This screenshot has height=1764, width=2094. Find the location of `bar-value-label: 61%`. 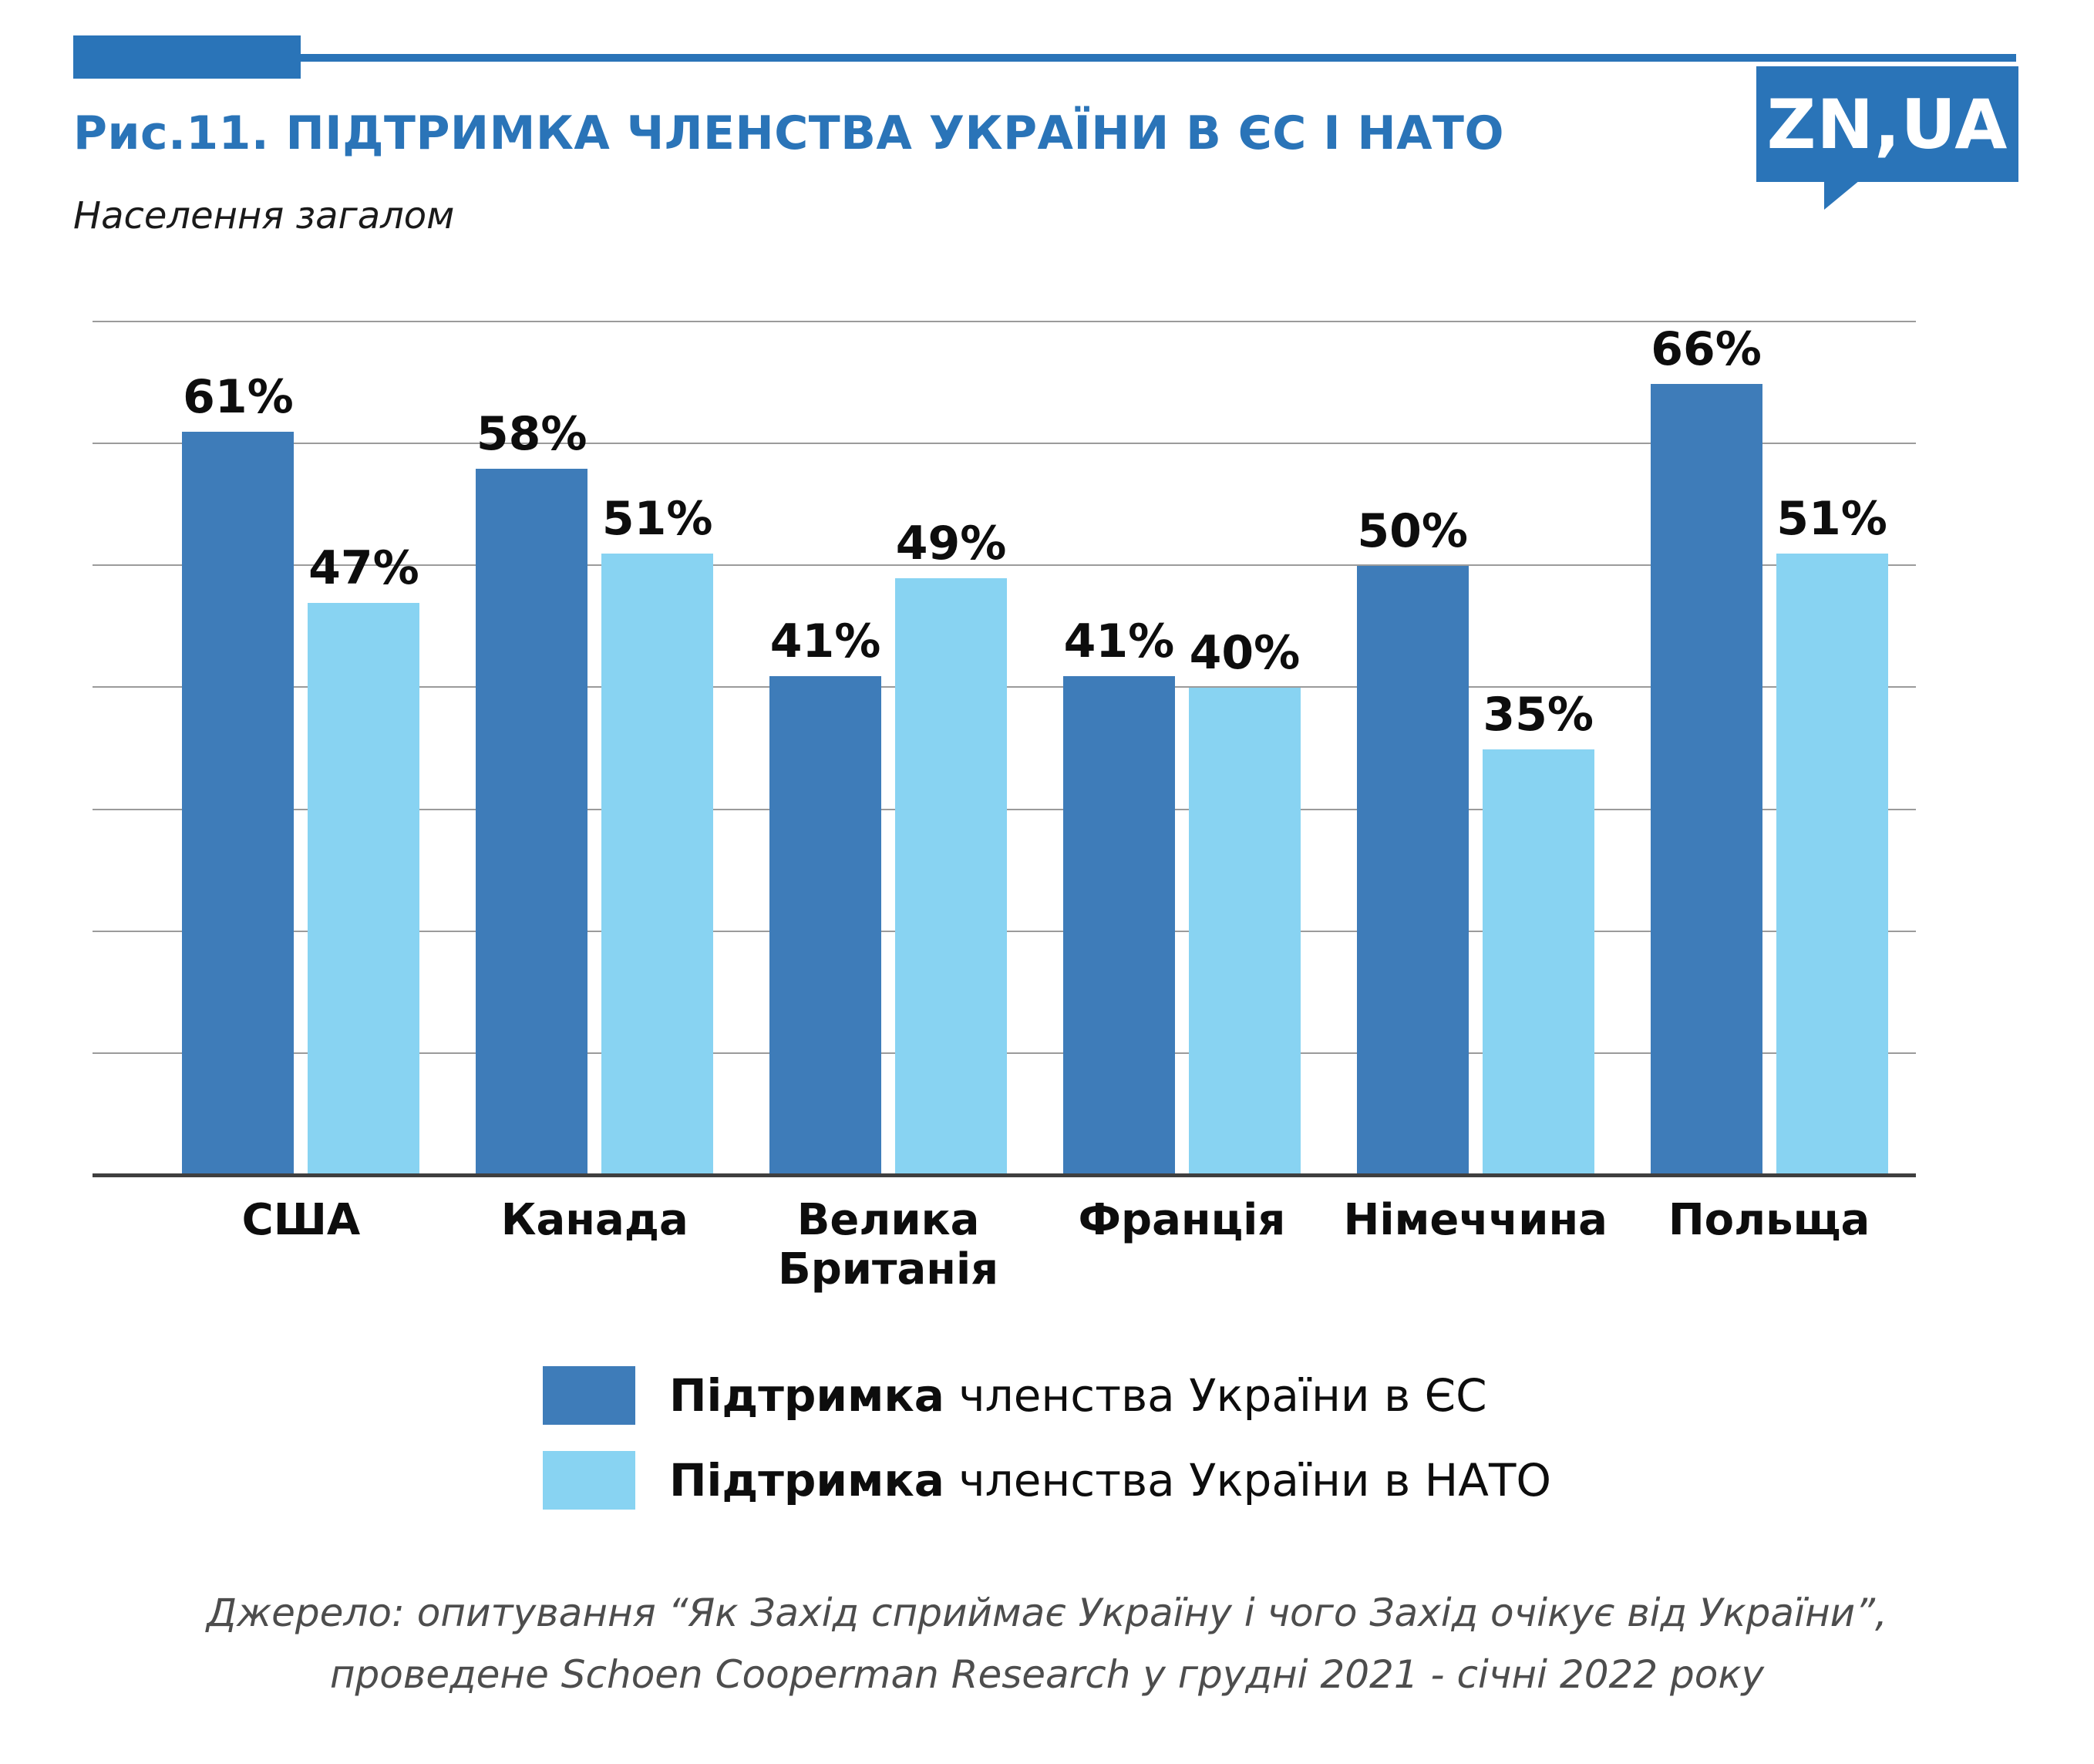

bar-value-label: 61% is located at coordinates (238, 397).